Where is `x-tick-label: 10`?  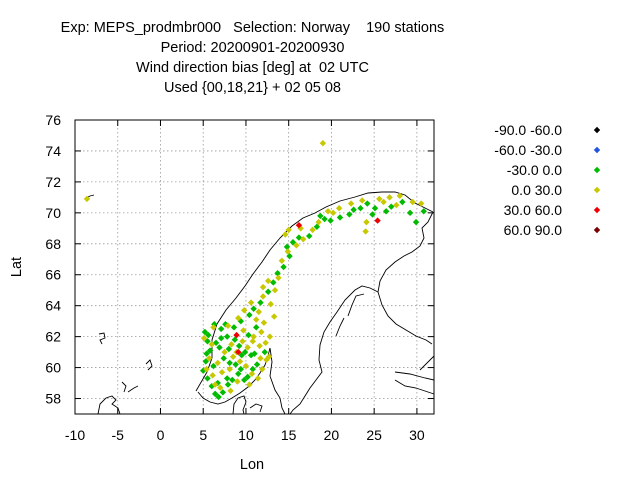 x-tick-label: 10 is located at coordinates (246, 435).